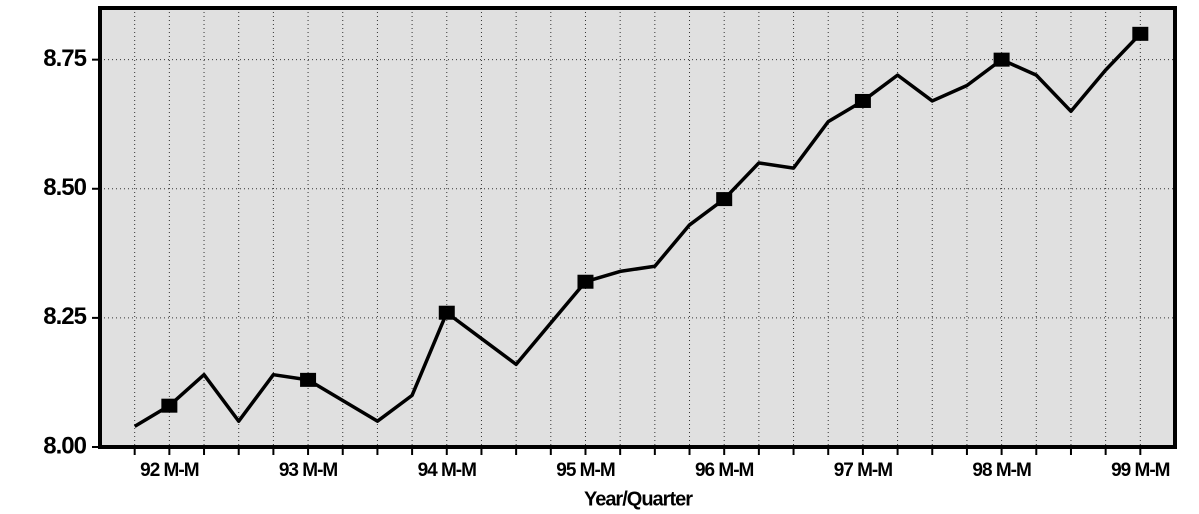 The height and width of the screenshot is (514, 1199). Describe the element at coordinates (64, 58) in the screenshot. I see `y-tick-label: 8.75` at that location.